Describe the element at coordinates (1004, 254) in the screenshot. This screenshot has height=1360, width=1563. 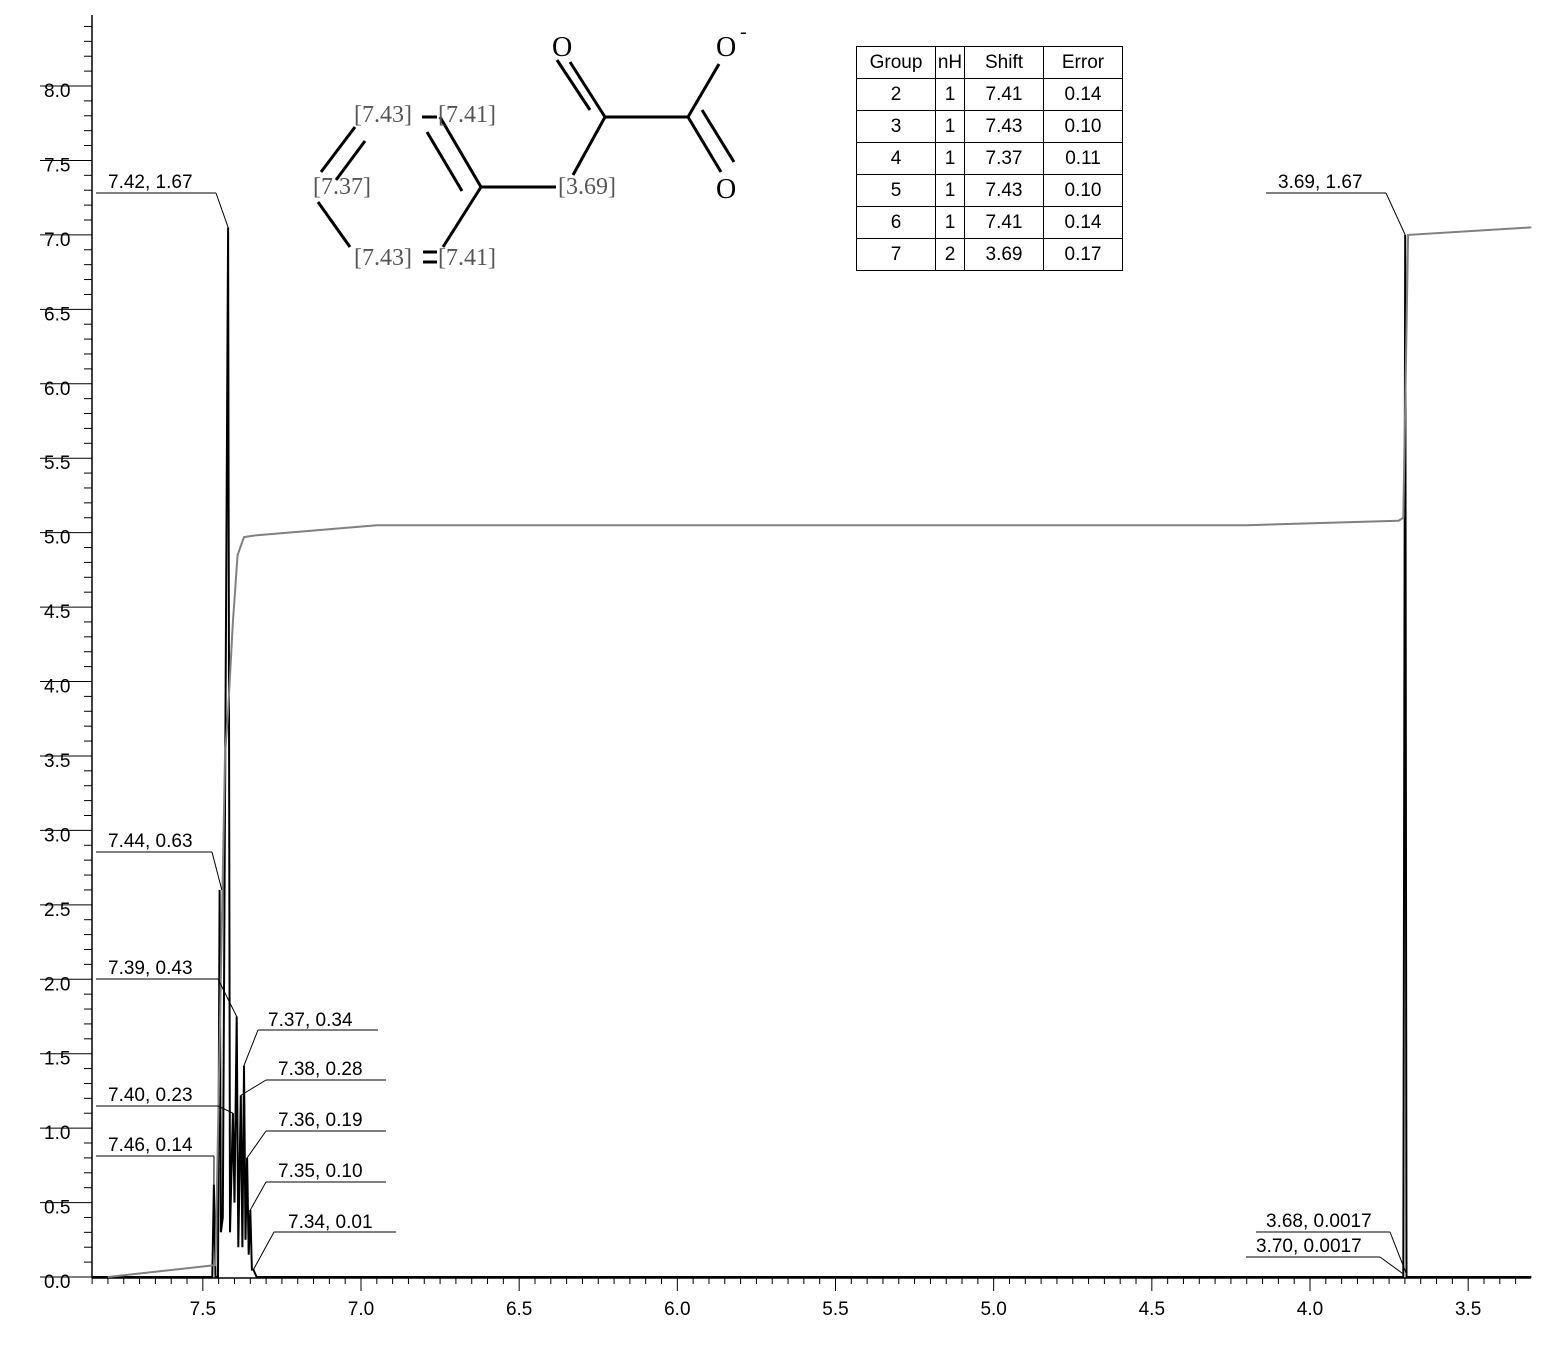
I see `cell: 3.69` at that location.